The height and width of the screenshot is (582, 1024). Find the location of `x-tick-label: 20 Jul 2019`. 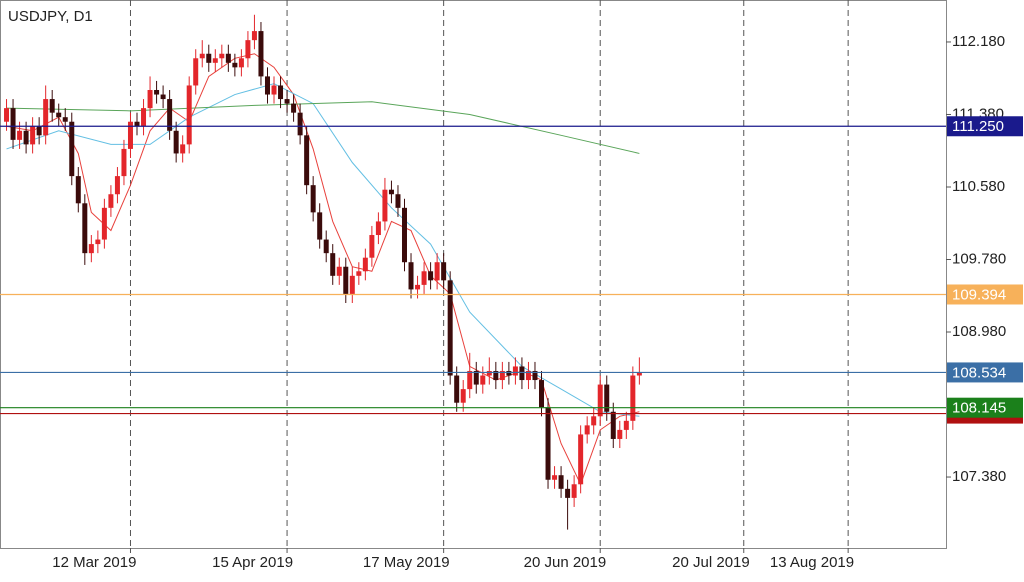

x-tick-label: 20 Jul 2019 is located at coordinates (711, 562).